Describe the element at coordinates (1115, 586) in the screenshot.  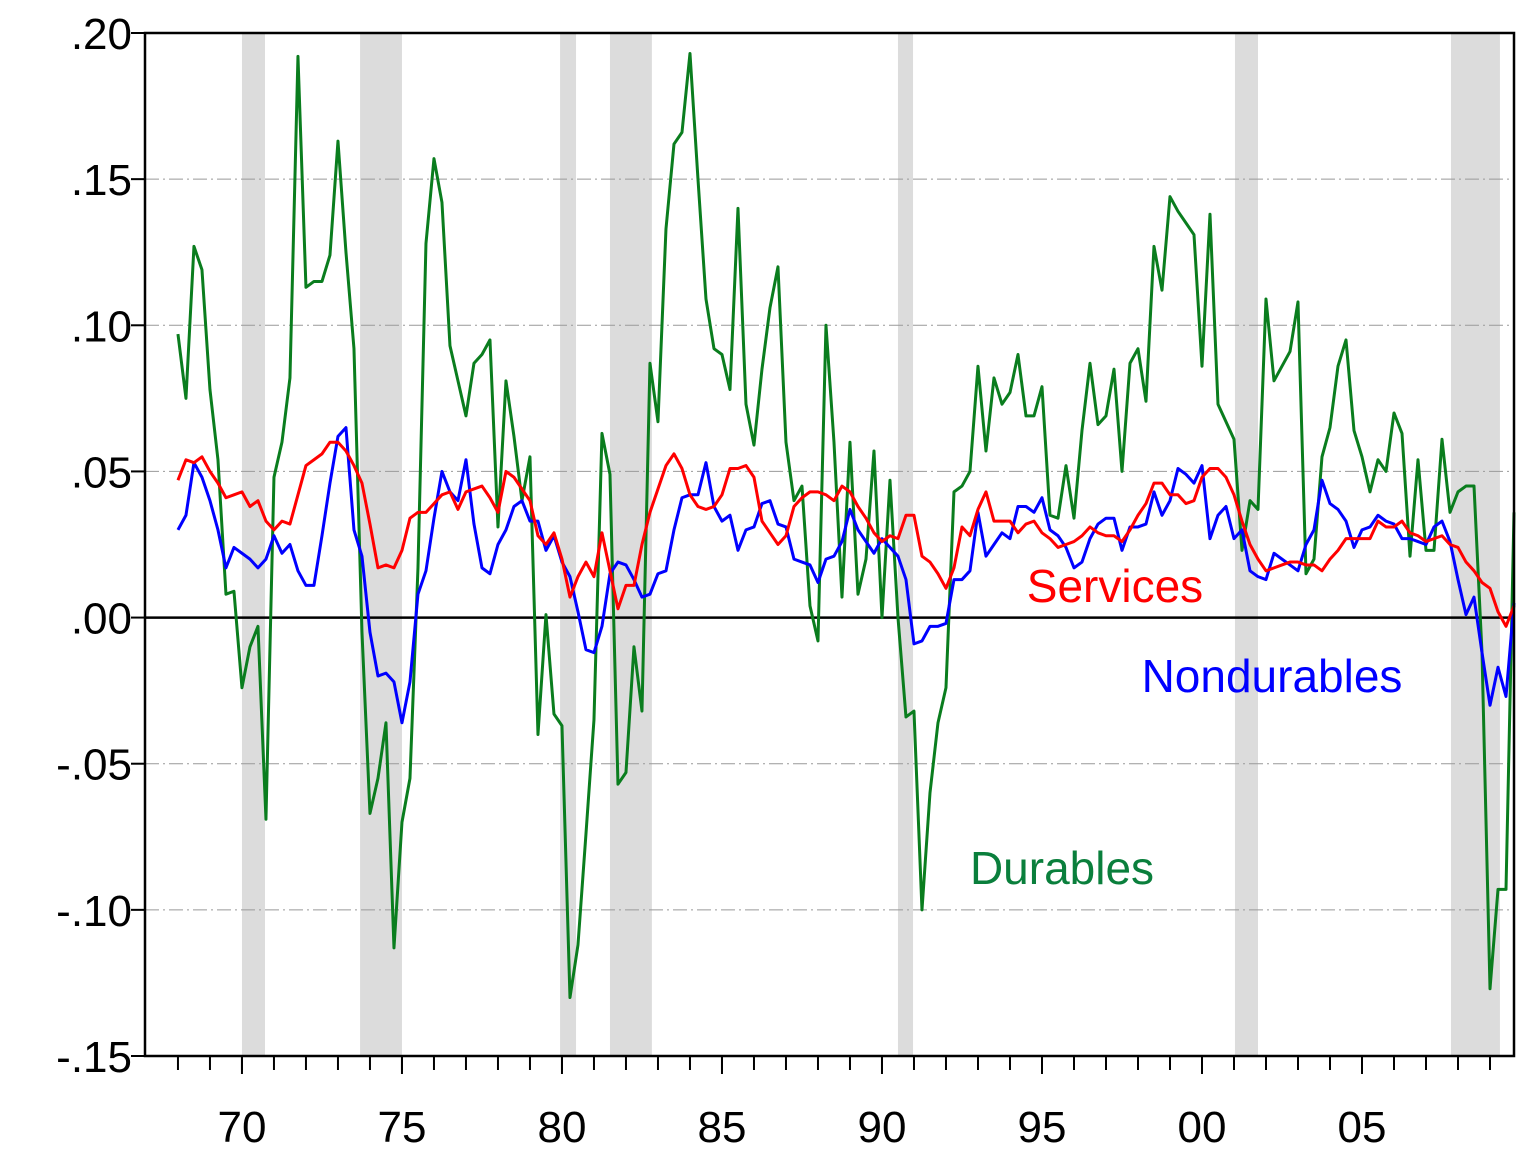
I see `series-label: Services` at that location.